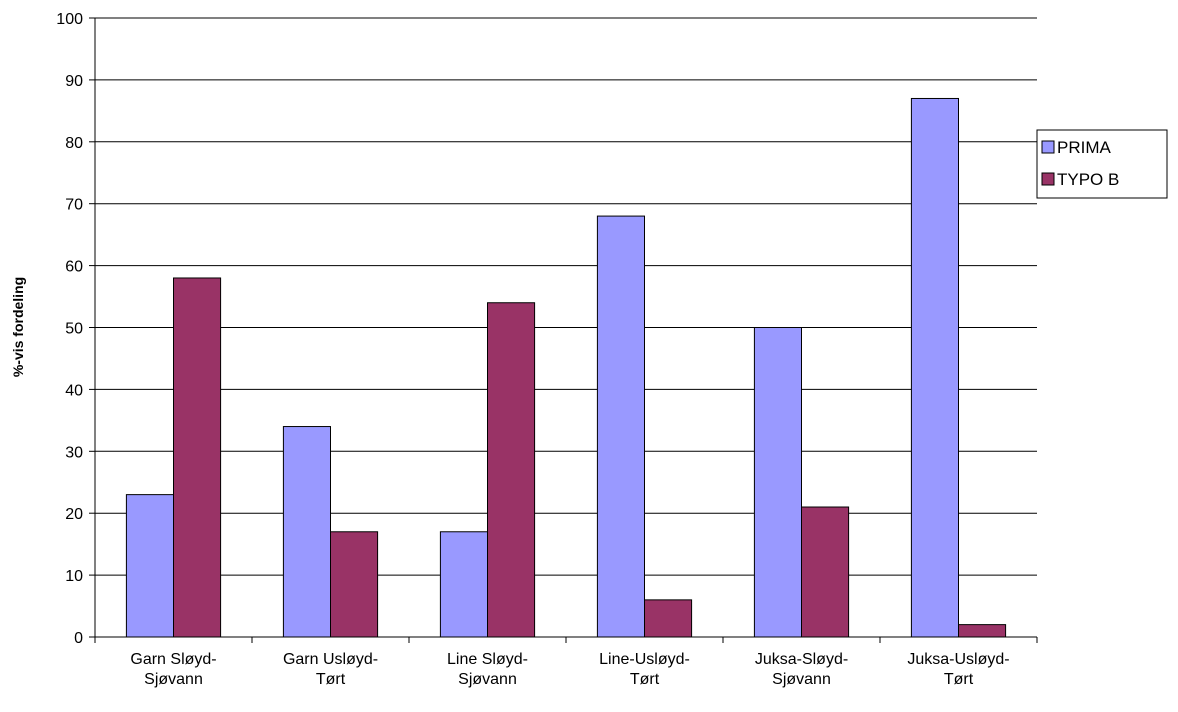 Image resolution: width=1178 pixels, height=712 pixels. What do you see at coordinates (801, 669) in the screenshot?
I see `x-category-label: Juksa-Sløyd- Sjøvann` at bounding box center [801, 669].